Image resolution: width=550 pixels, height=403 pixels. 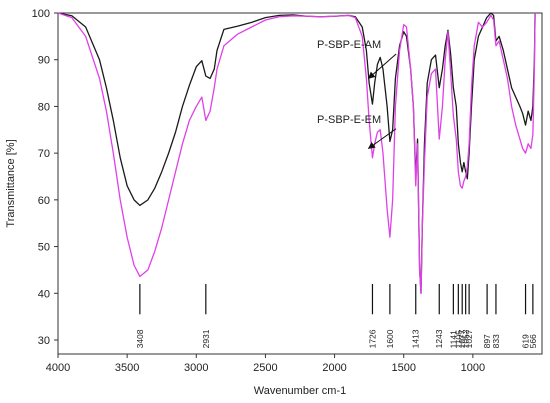 What do you see at coordinates (140, 338) in the screenshot?
I see `peak-label: 3408` at bounding box center [140, 338].